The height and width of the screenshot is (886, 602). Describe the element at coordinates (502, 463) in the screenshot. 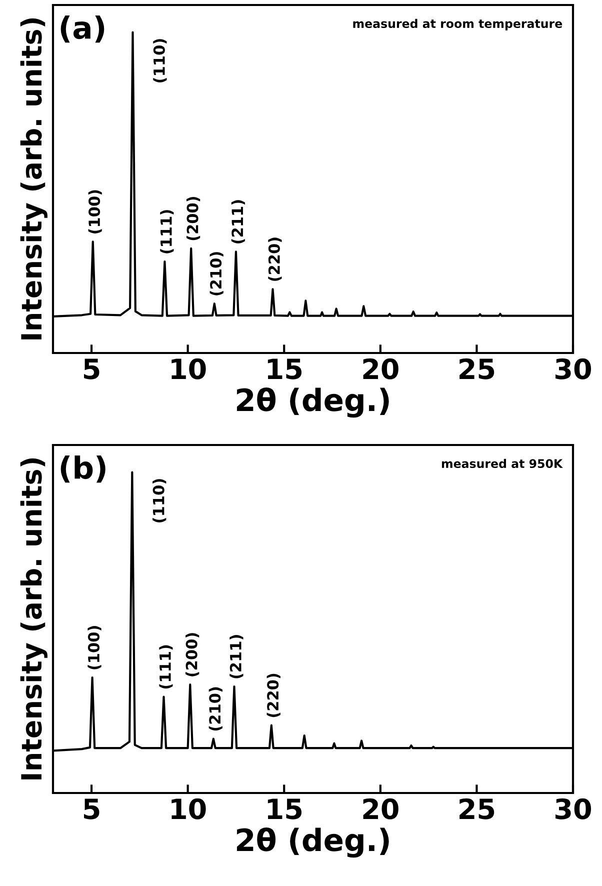

I see `chart-subtitle: measured at 950K` at that location.